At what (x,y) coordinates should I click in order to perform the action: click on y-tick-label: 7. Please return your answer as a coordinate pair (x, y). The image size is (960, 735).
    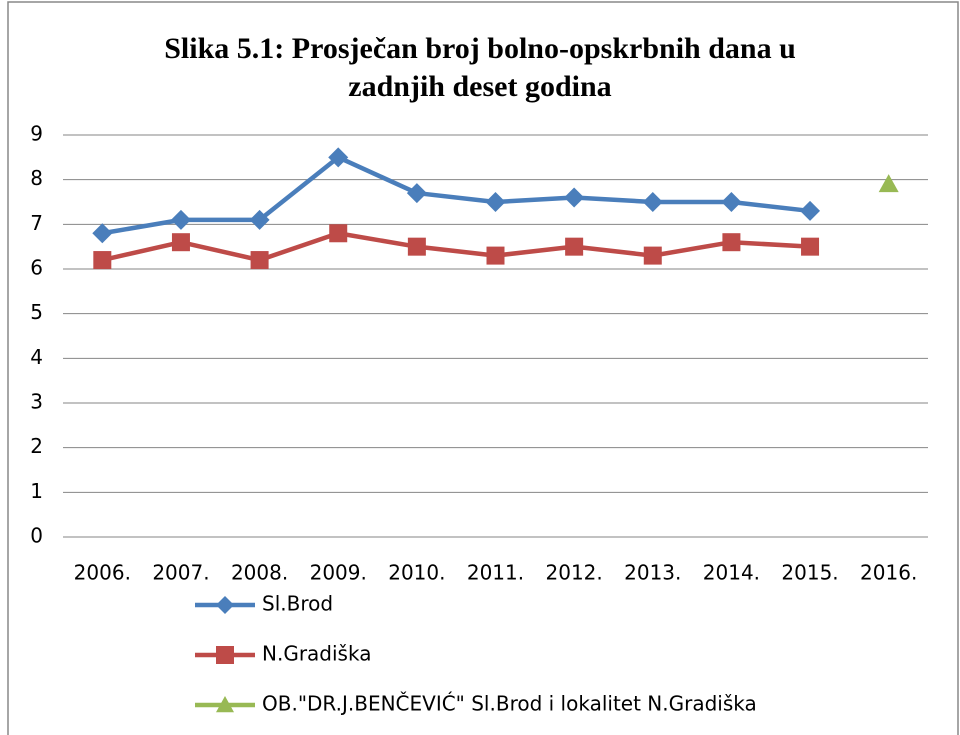
    Looking at the image, I should click on (36, 223).